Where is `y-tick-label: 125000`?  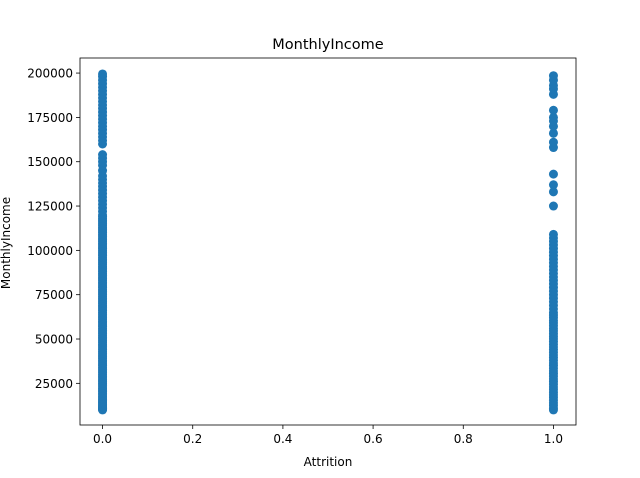
y-tick-label: 125000 is located at coordinates (50, 207).